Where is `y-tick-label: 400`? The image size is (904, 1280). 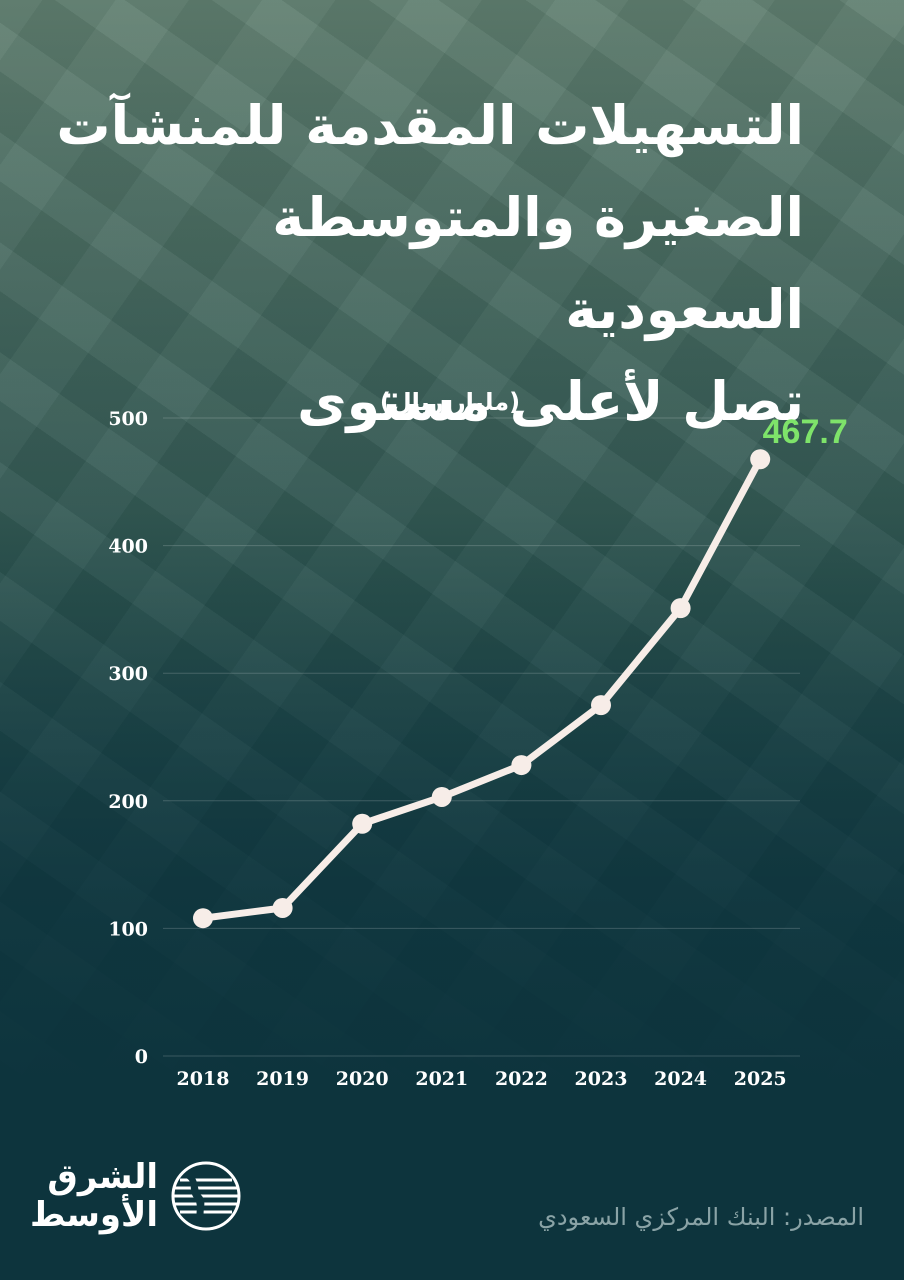
y-tick-label: 400 is located at coordinates (128, 547).